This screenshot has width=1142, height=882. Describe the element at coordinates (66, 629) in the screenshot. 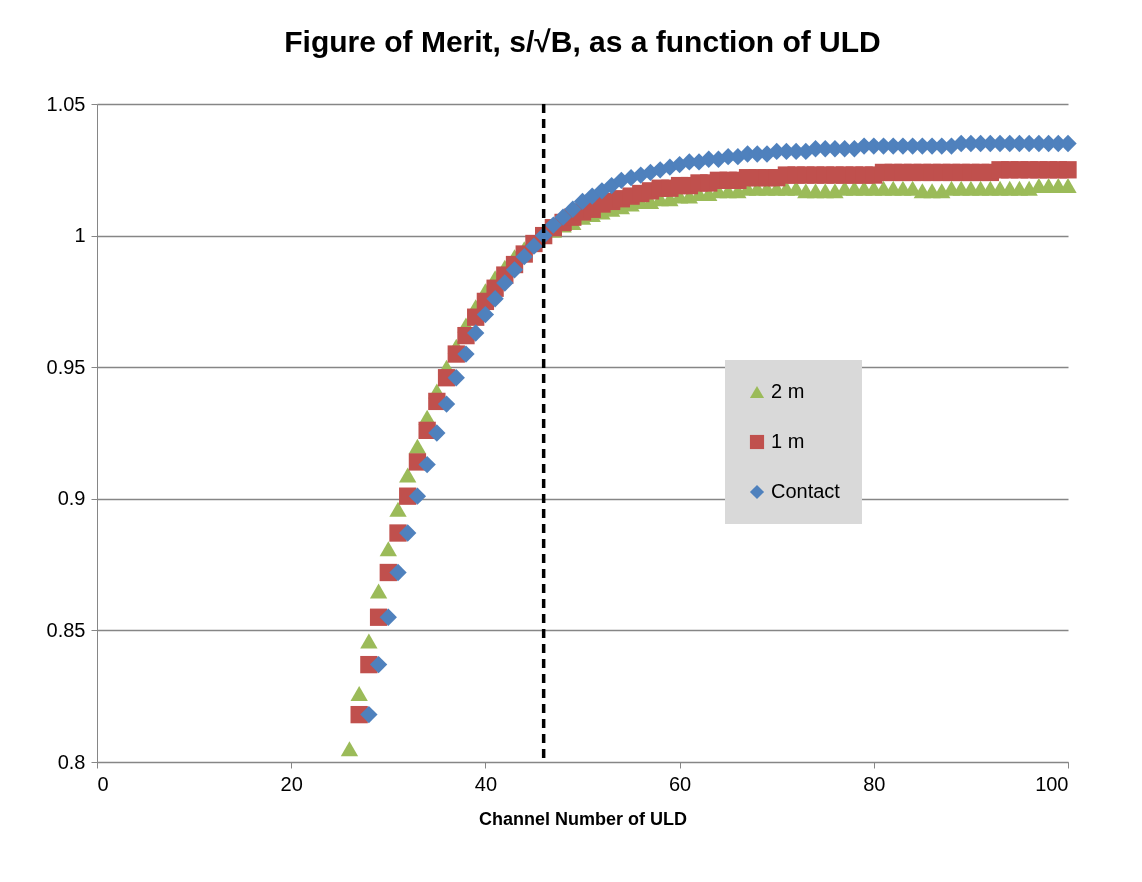

I see `y-tick-label: 0.85` at that location.